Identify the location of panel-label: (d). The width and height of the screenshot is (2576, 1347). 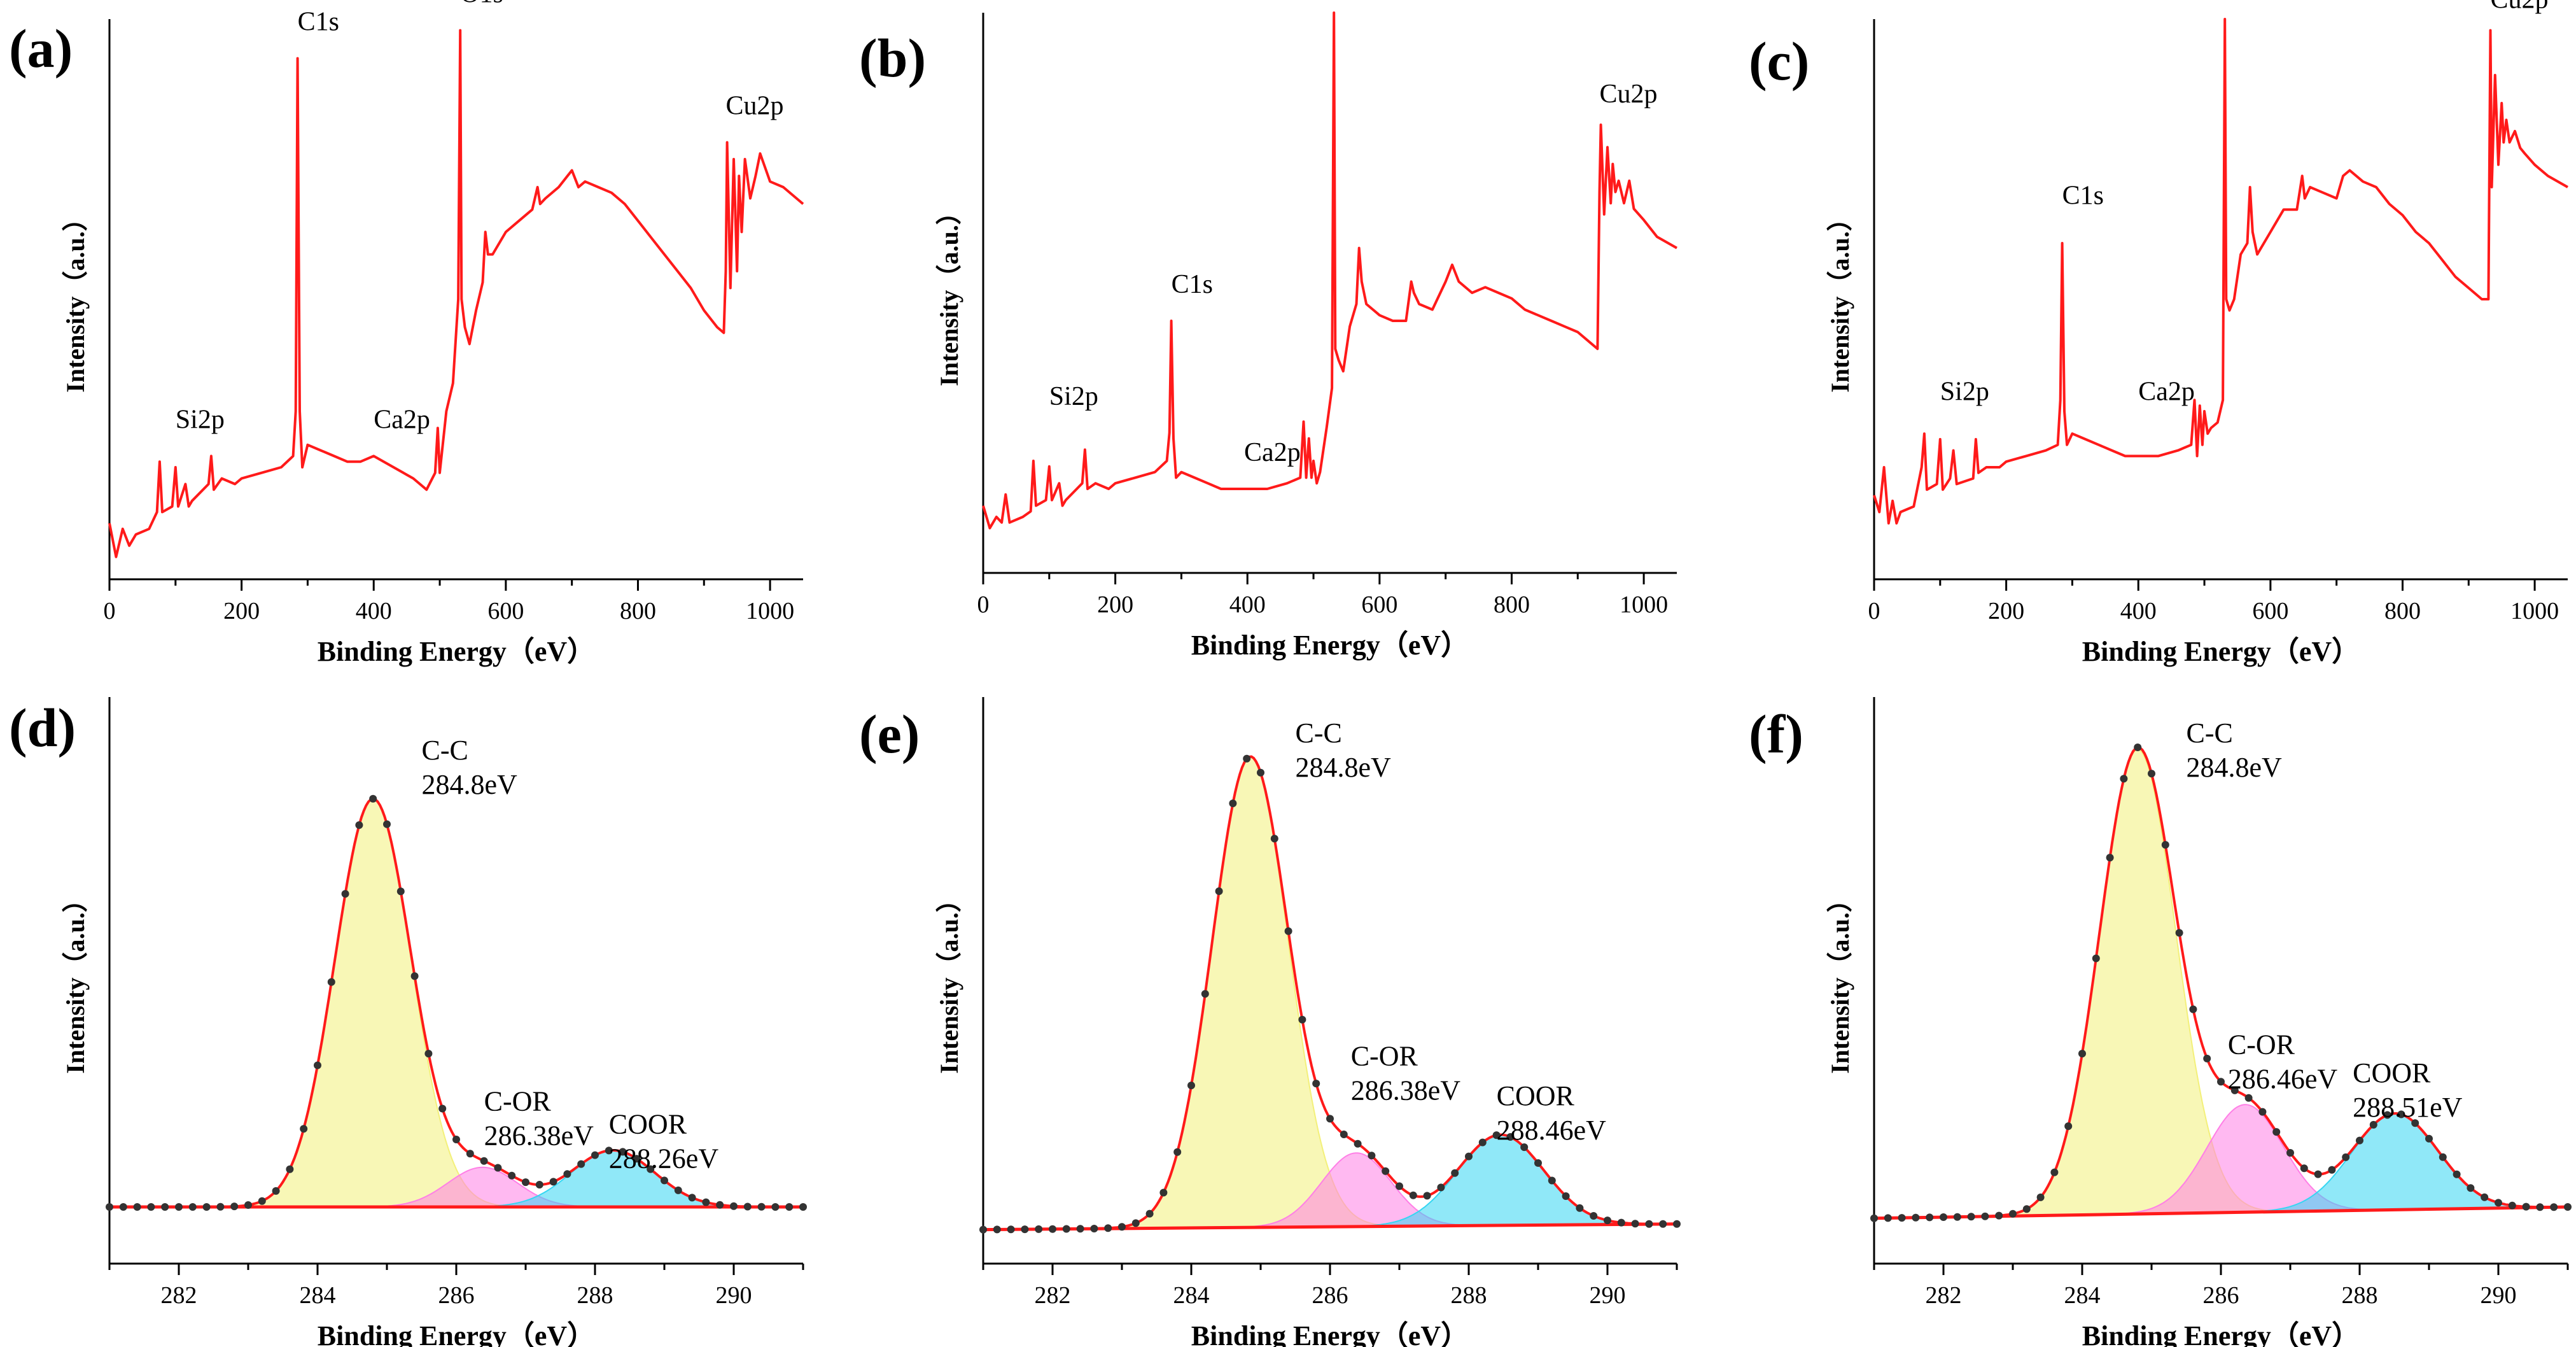
(42, 727).